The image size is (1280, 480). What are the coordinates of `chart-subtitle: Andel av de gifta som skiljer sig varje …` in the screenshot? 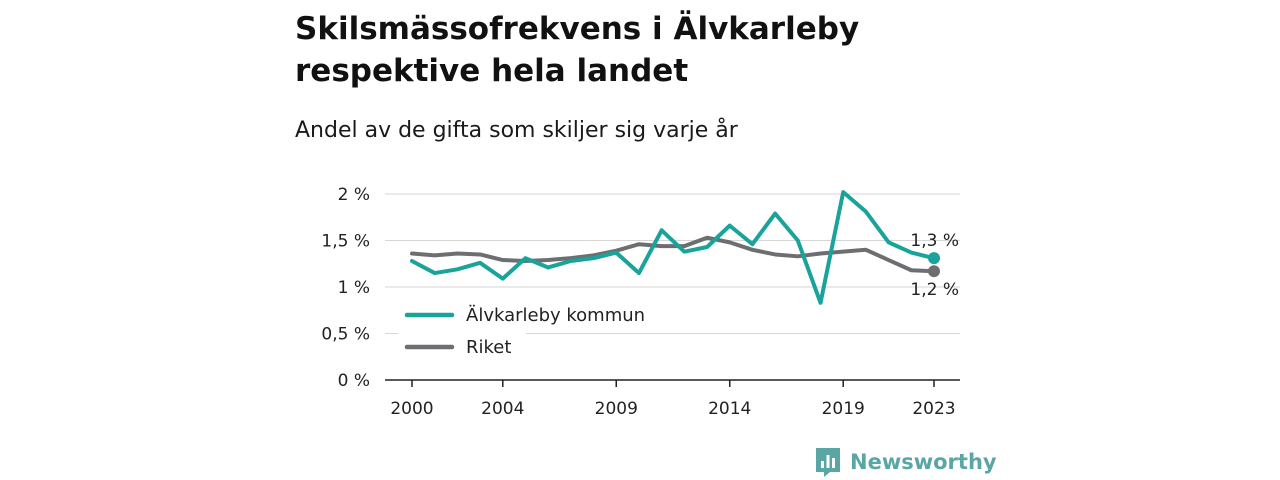 It's located at (516, 130).